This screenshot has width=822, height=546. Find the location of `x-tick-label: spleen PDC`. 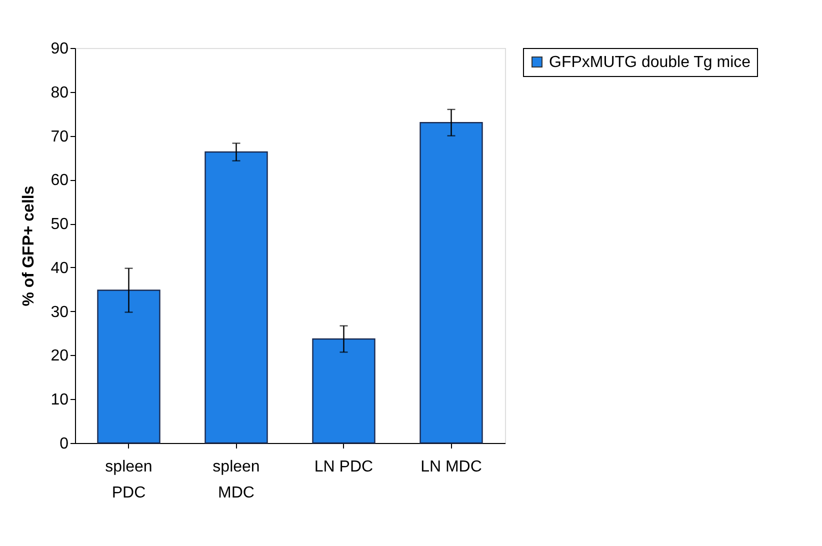

x-tick-label: spleen PDC is located at coordinates (128, 480).